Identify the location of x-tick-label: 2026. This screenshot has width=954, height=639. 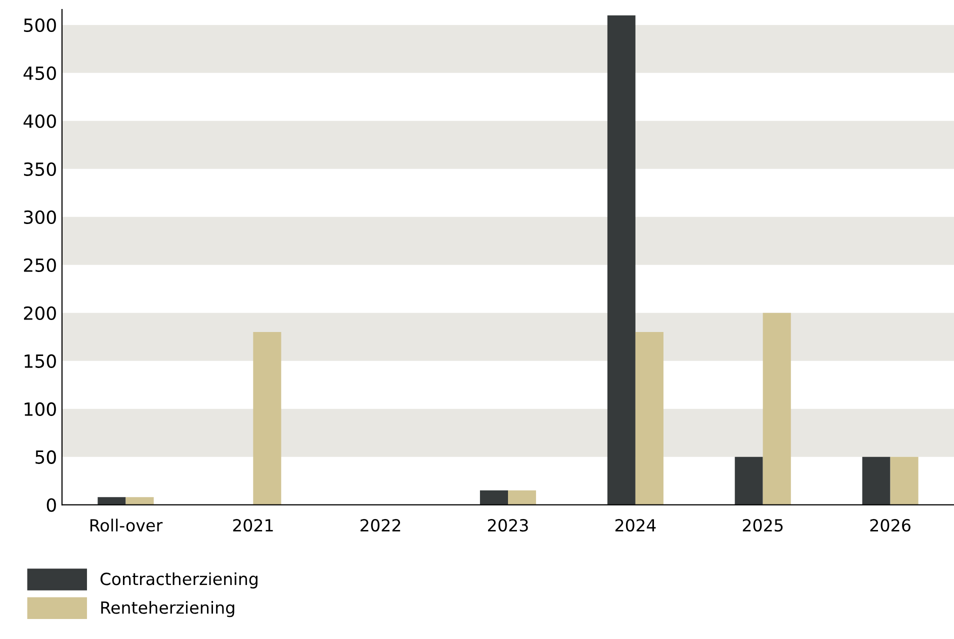
(890, 525).